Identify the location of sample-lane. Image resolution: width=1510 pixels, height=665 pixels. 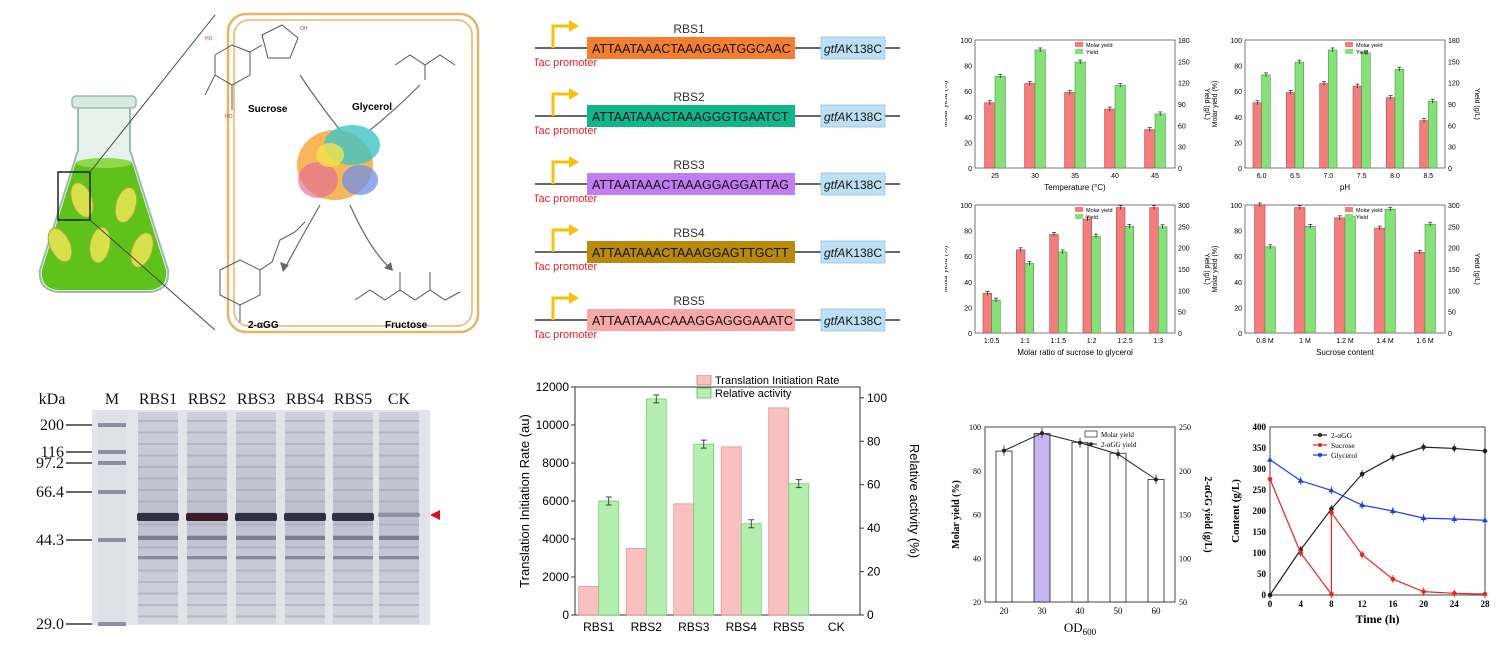
(399, 518).